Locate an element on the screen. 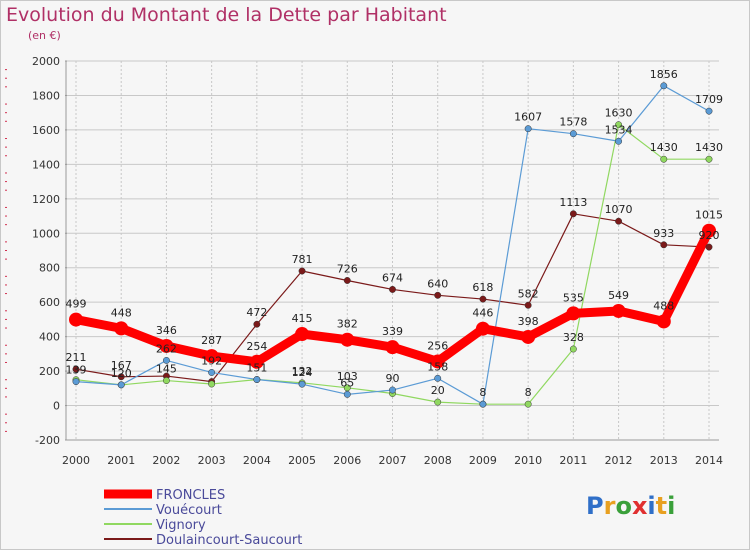 The height and width of the screenshot is (550, 750). data-label: 781 is located at coordinates (302, 259).